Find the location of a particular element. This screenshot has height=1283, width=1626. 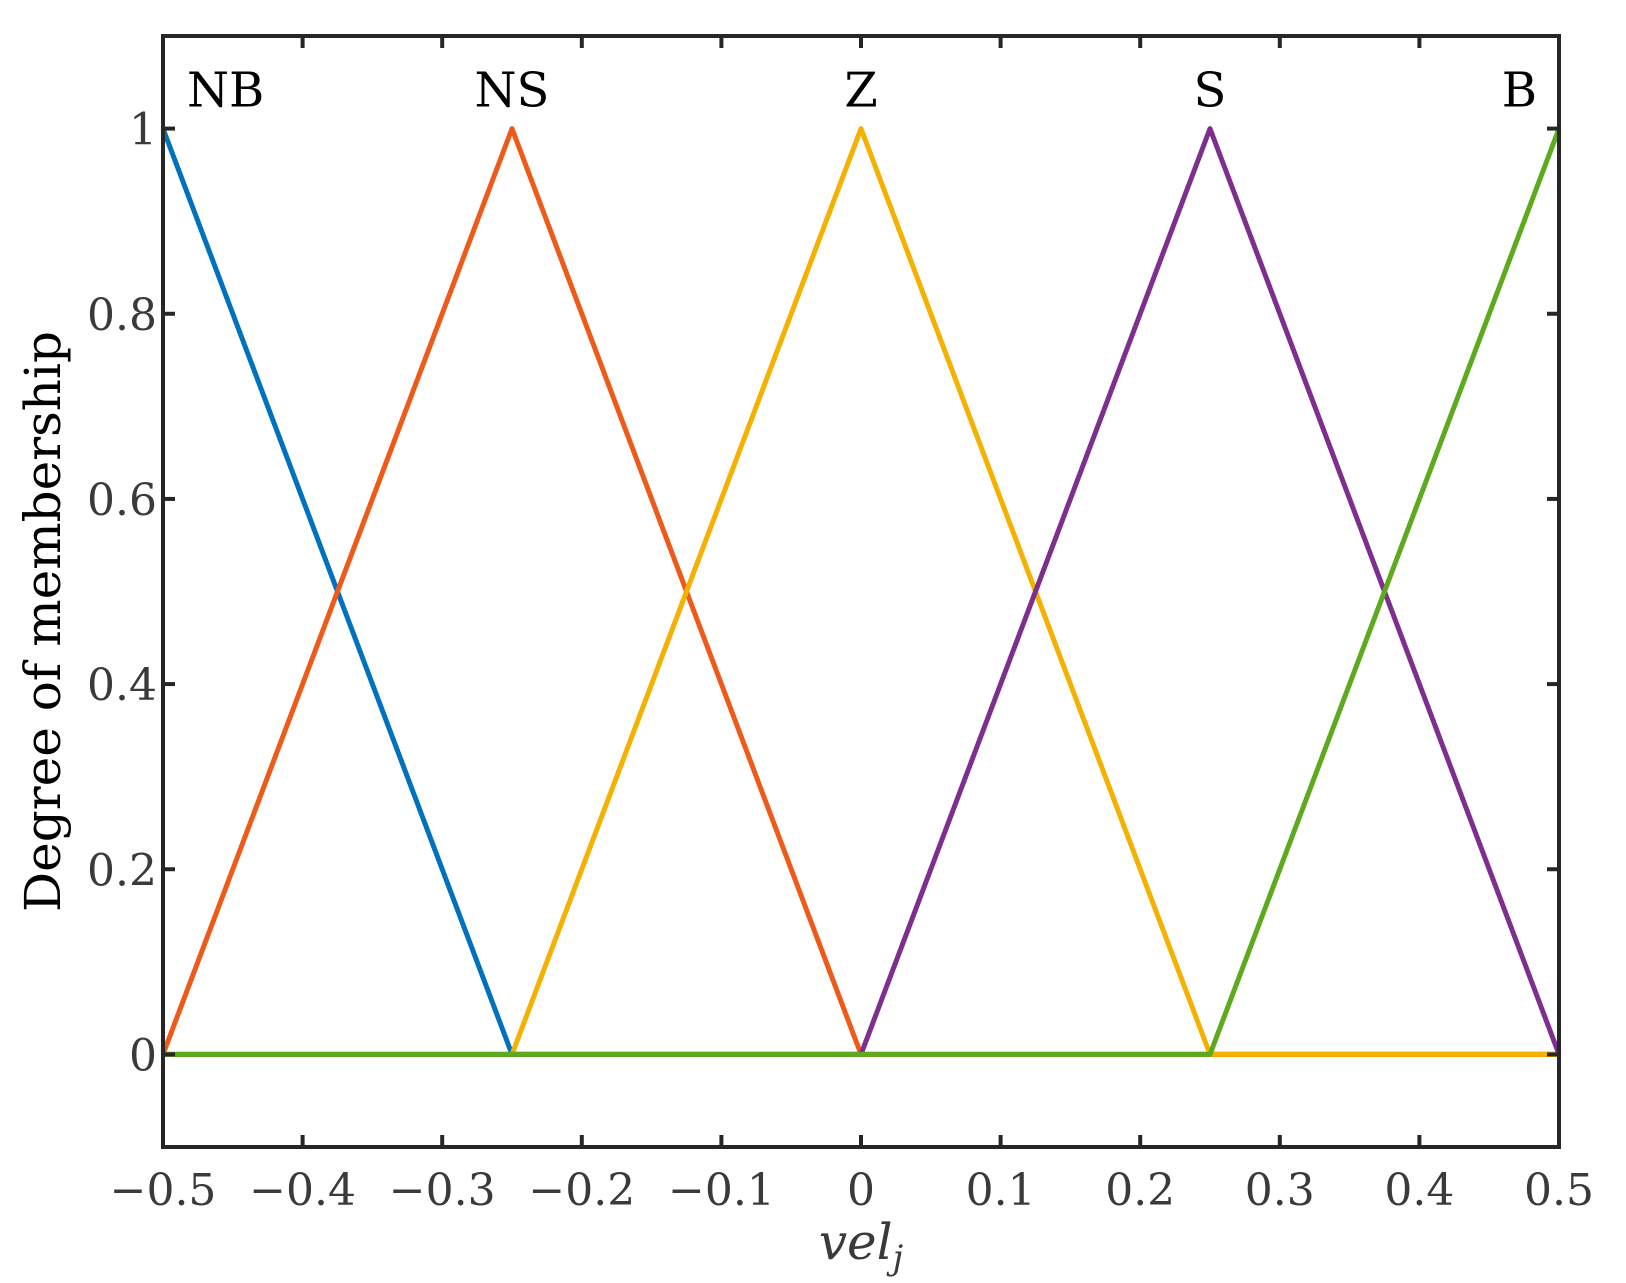

x-tick-label: −0.4 is located at coordinates (302, 1190).